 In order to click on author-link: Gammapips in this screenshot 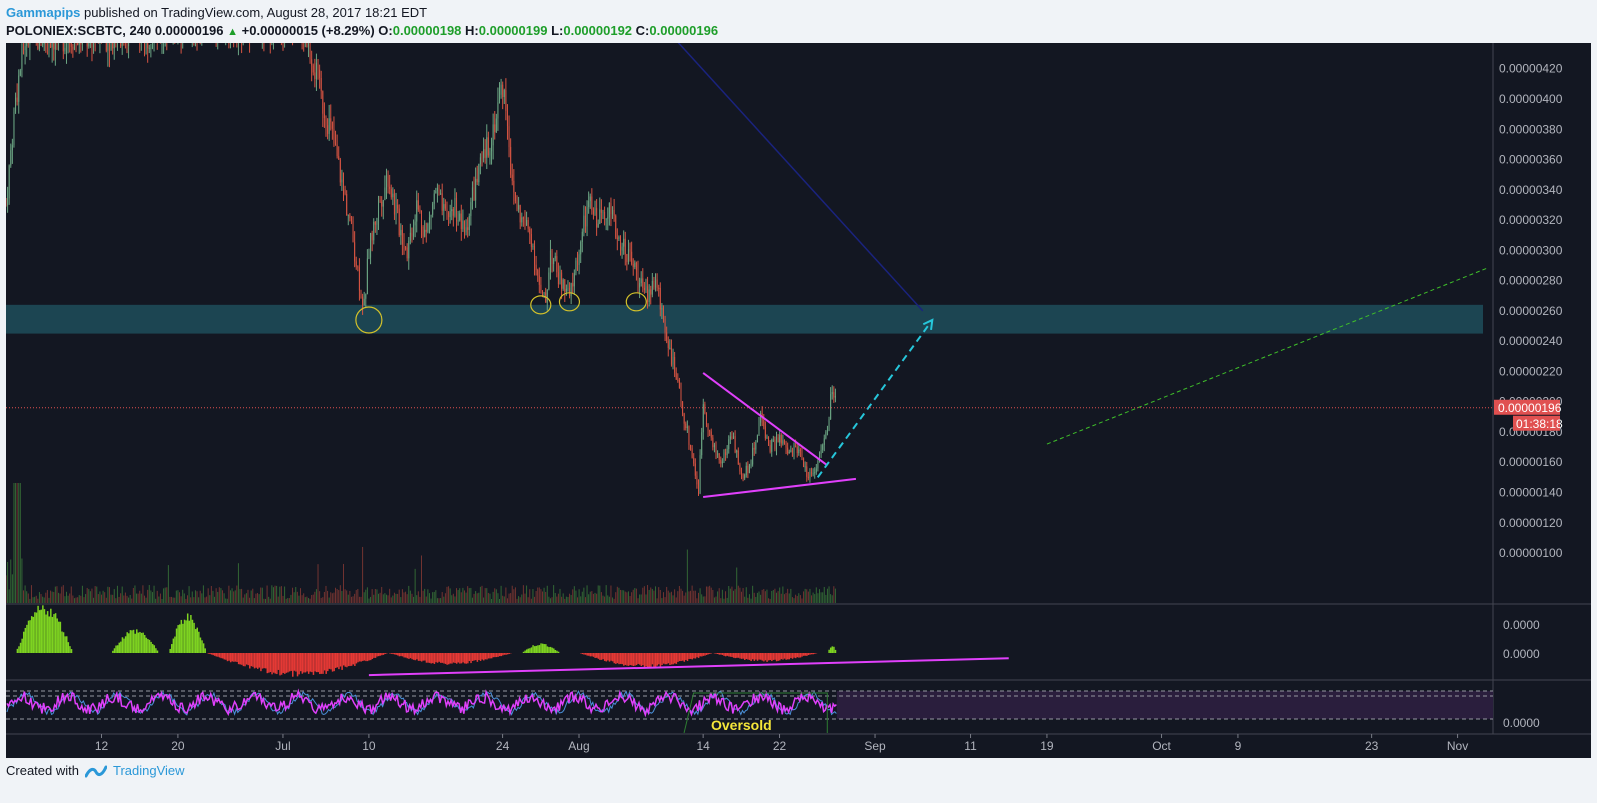, I will do `click(43, 12)`.